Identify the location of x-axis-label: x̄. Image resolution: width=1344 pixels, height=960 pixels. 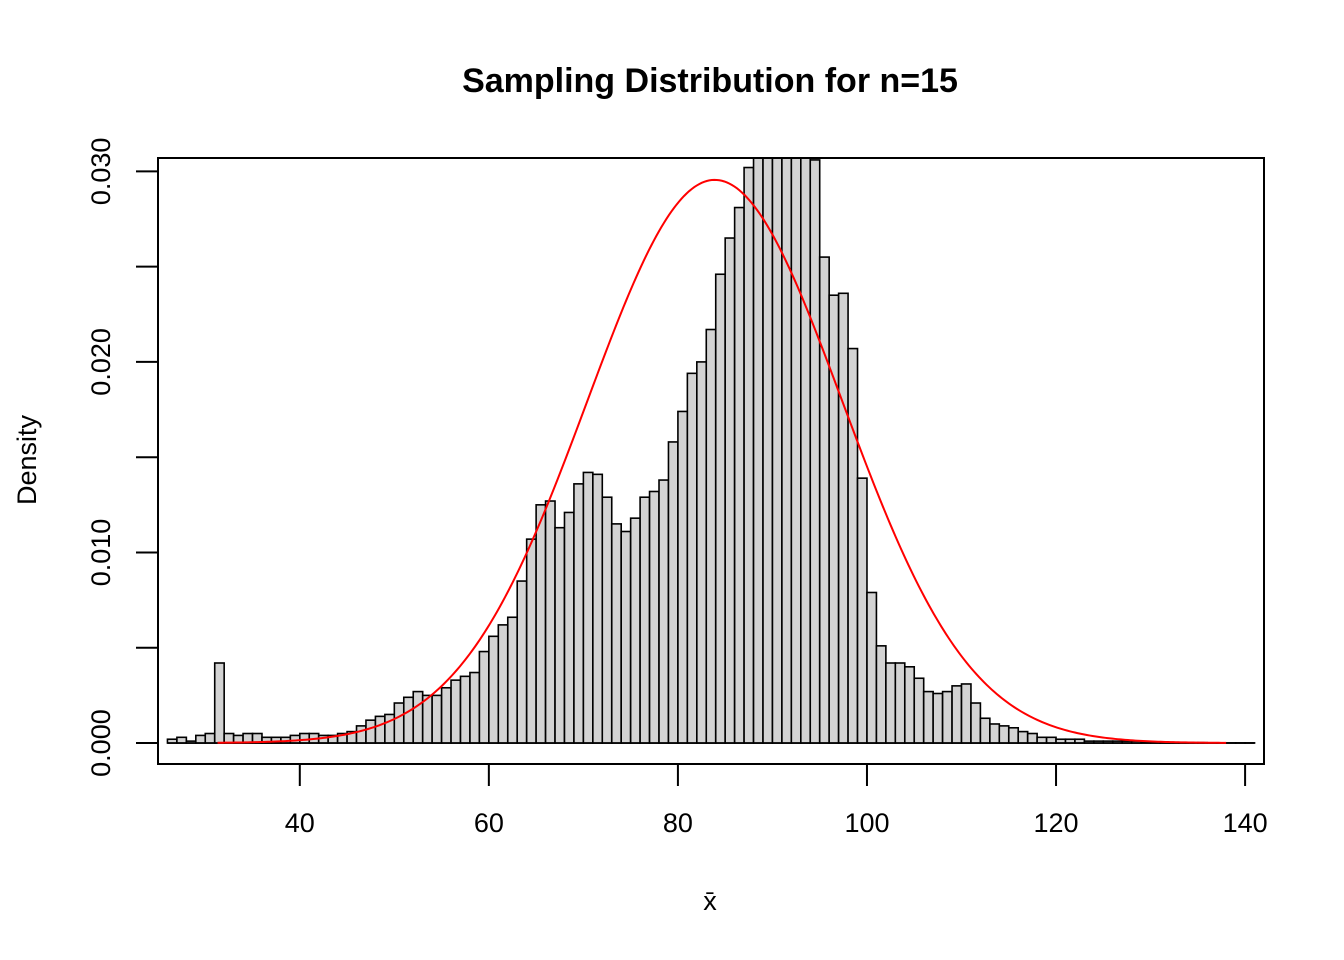
(710, 901).